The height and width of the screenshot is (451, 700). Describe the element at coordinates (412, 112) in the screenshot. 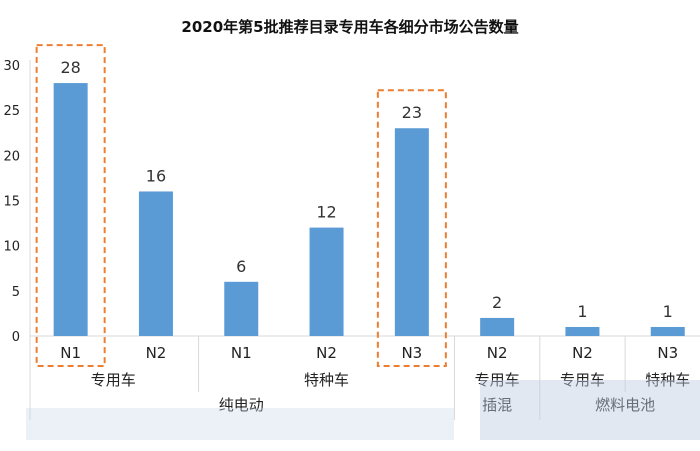

I see `data-label: 23` at that location.